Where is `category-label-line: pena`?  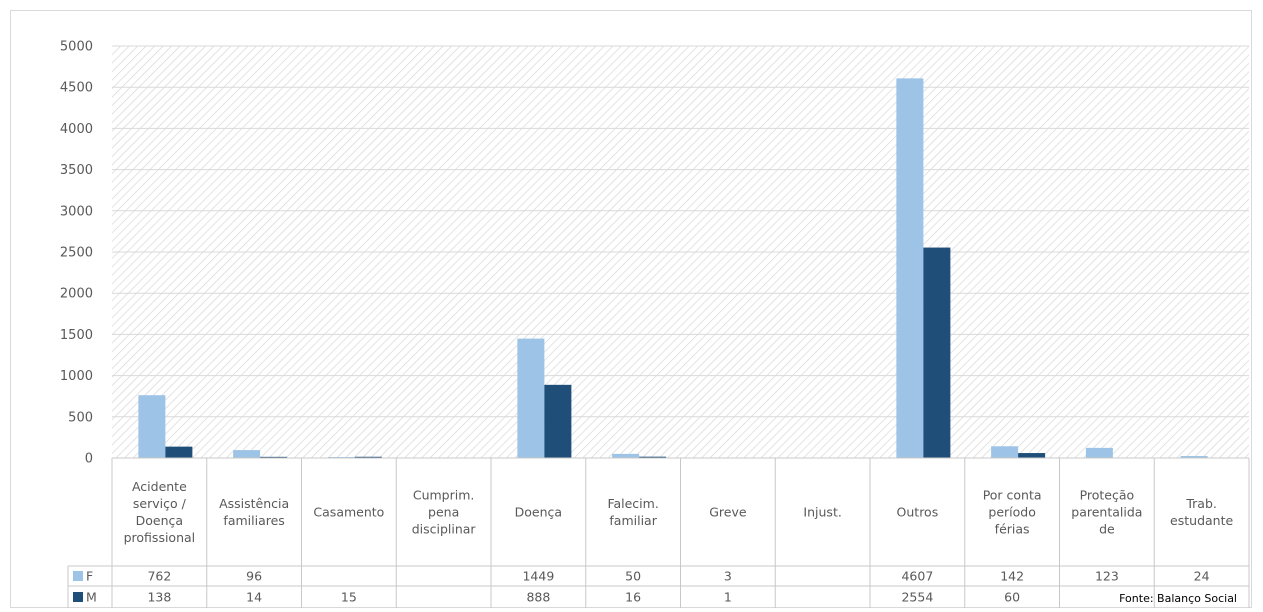 category-label-line: pena is located at coordinates (443, 512).